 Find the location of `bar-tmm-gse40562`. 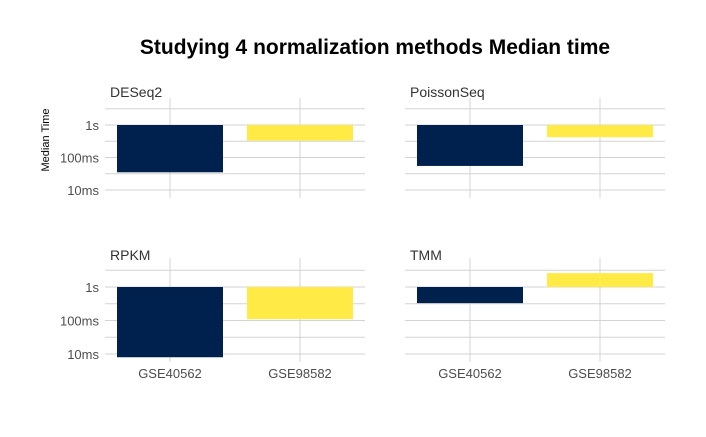

bar-tmm-gse40562 is located at coordinates (470, 295).